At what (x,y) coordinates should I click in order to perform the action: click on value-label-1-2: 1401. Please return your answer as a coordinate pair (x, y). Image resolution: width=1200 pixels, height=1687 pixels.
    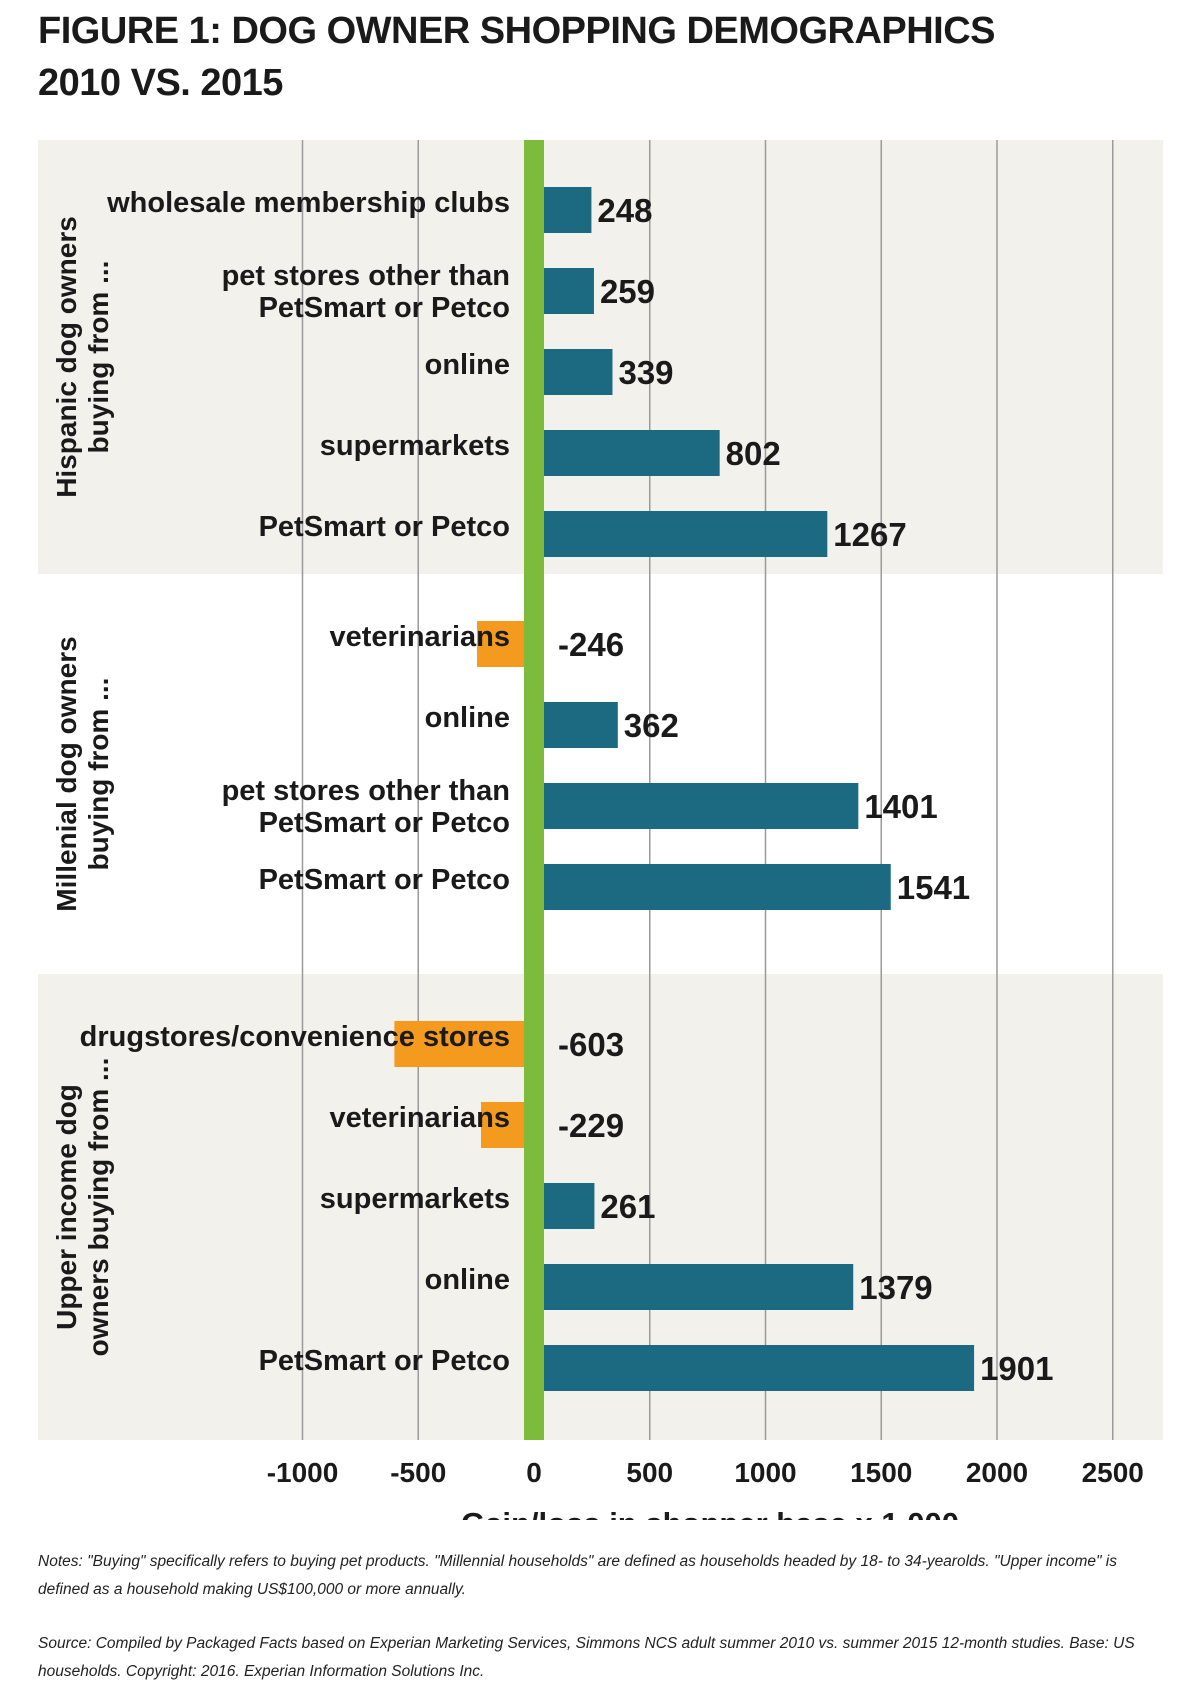
    Looking at the image, I should click on (900, 806).